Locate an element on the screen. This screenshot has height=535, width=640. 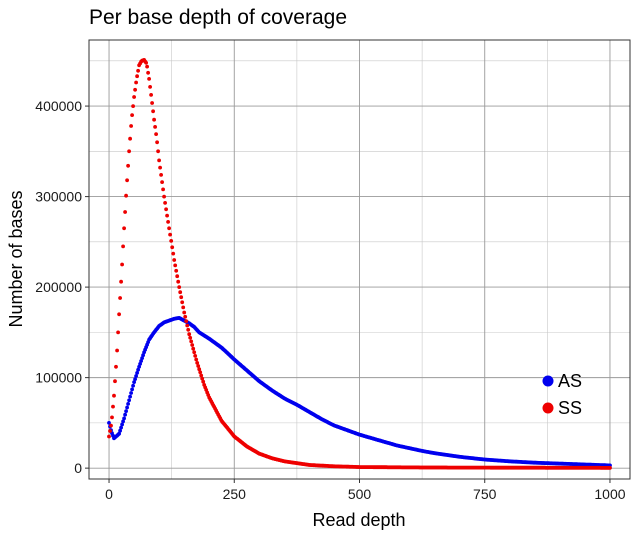
x-axis-label: Read depth is located at coordinates (358, 520).